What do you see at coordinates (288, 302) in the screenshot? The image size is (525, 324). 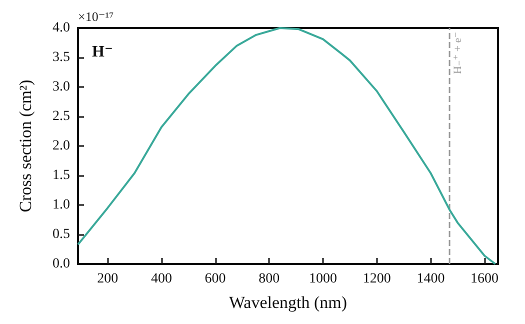 I see `x-axis-title: Wavelength (nm)` at bounding box center [288, 302].